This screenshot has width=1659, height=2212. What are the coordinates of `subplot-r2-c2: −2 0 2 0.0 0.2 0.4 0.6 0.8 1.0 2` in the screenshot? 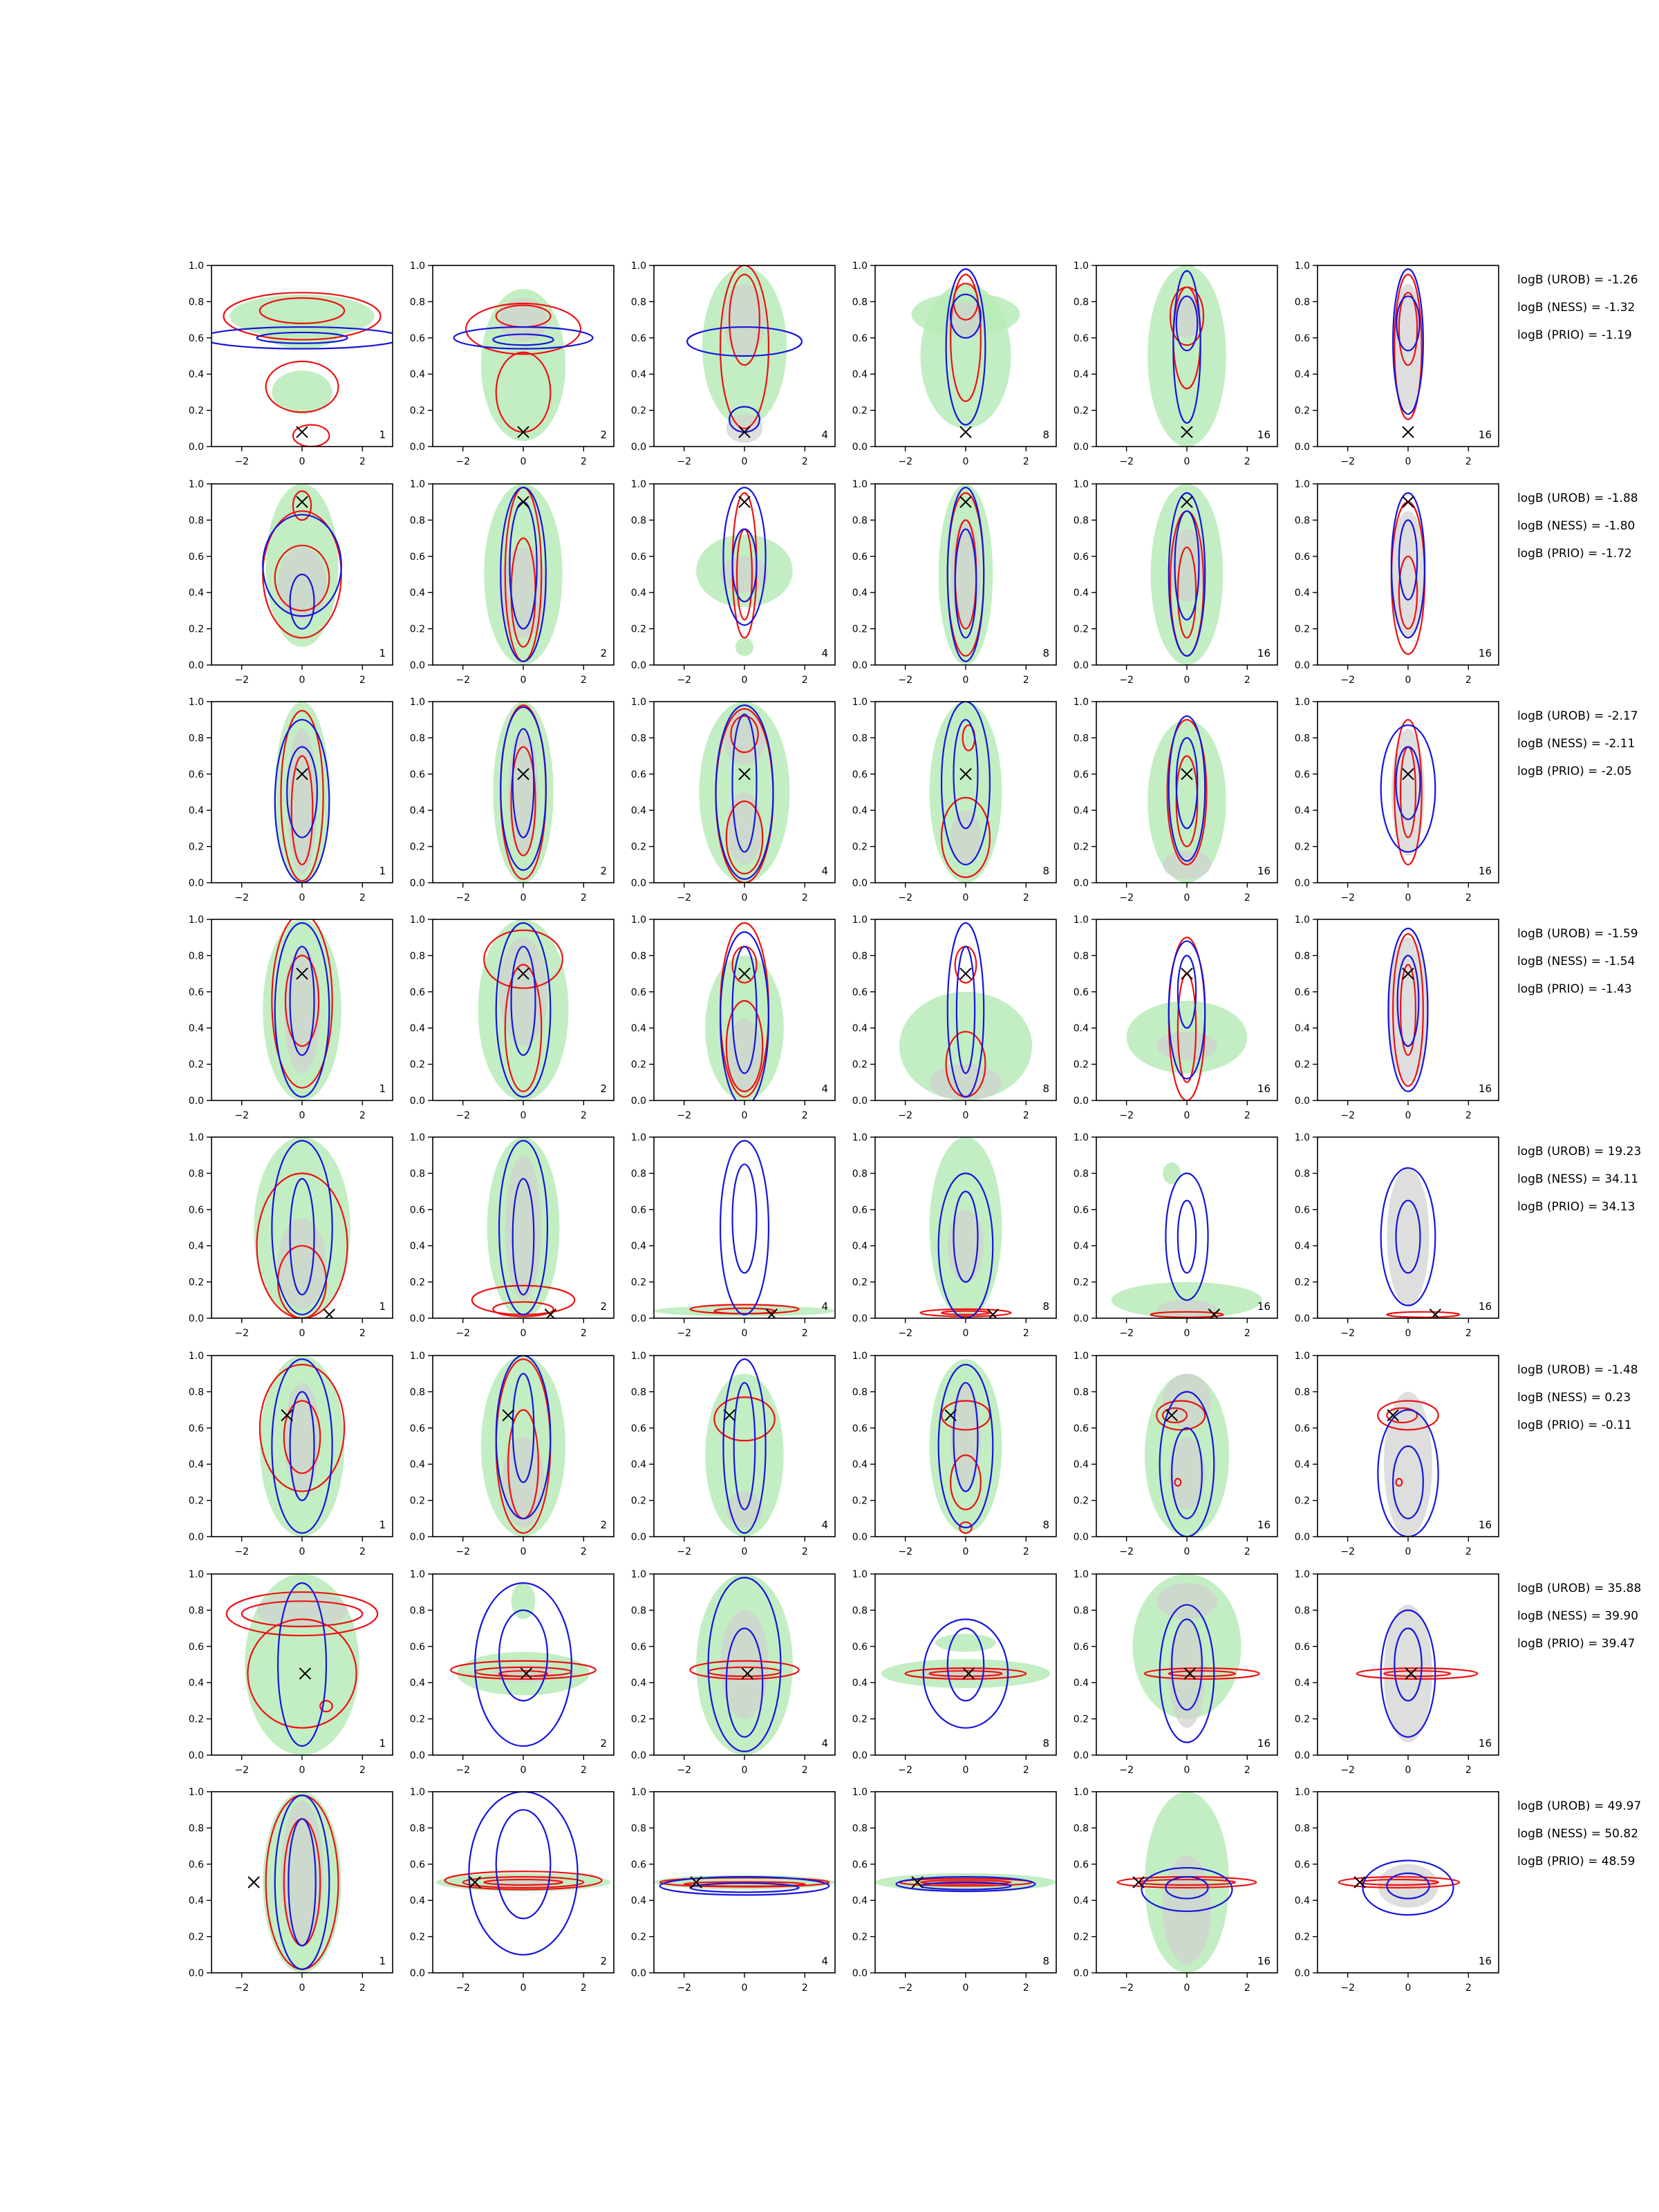 It's located at (513, 582).